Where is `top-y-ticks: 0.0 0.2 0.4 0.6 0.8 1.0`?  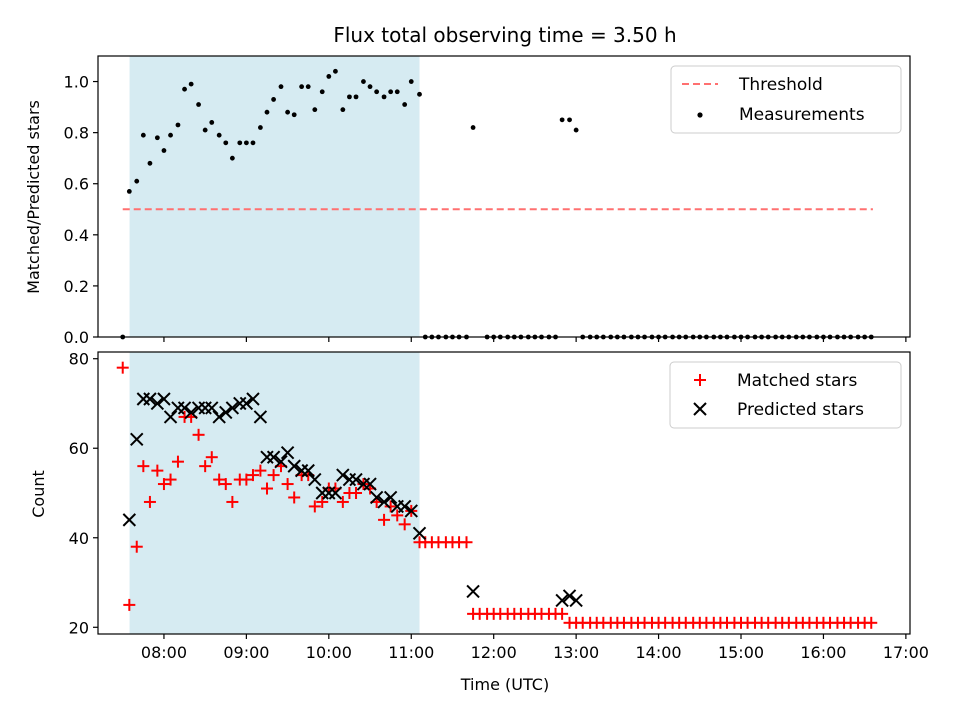 top-y-ticks: 0.0 0.2 0.4 0.6 0.8 1.0 is located at coordinates (81, 210).